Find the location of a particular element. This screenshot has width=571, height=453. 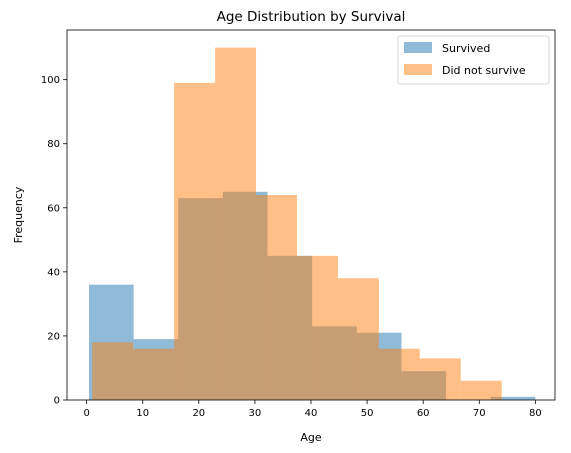

y-tick-label: 60 is located at coordinates (53, 208).